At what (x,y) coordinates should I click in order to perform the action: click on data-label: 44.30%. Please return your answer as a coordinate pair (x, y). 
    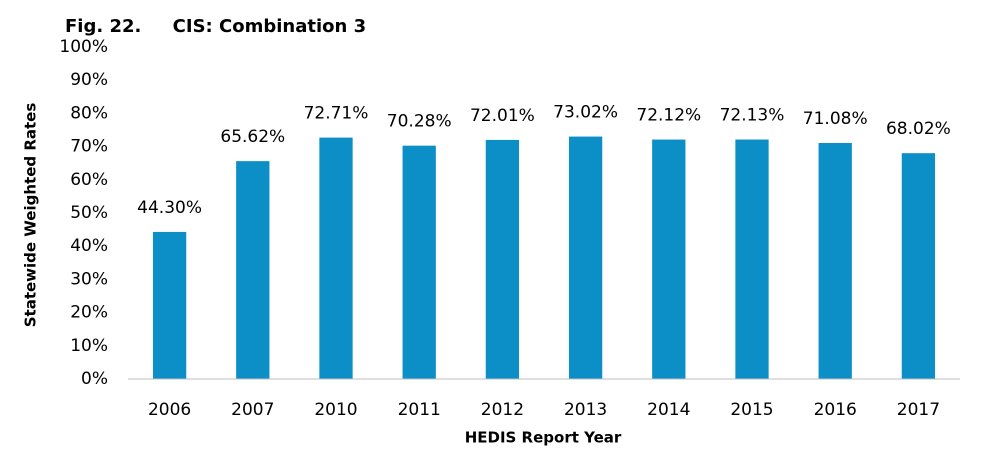
    Looking at the image, I should click on (169, 208).